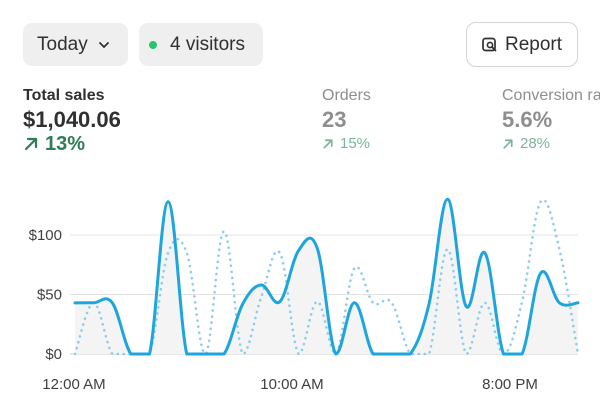 This screenshot has width=600, height=414. What do you see at coordinates (153, 44) in the screenshot?
I see `live-dot-icon` at bounding box center [153, 44].